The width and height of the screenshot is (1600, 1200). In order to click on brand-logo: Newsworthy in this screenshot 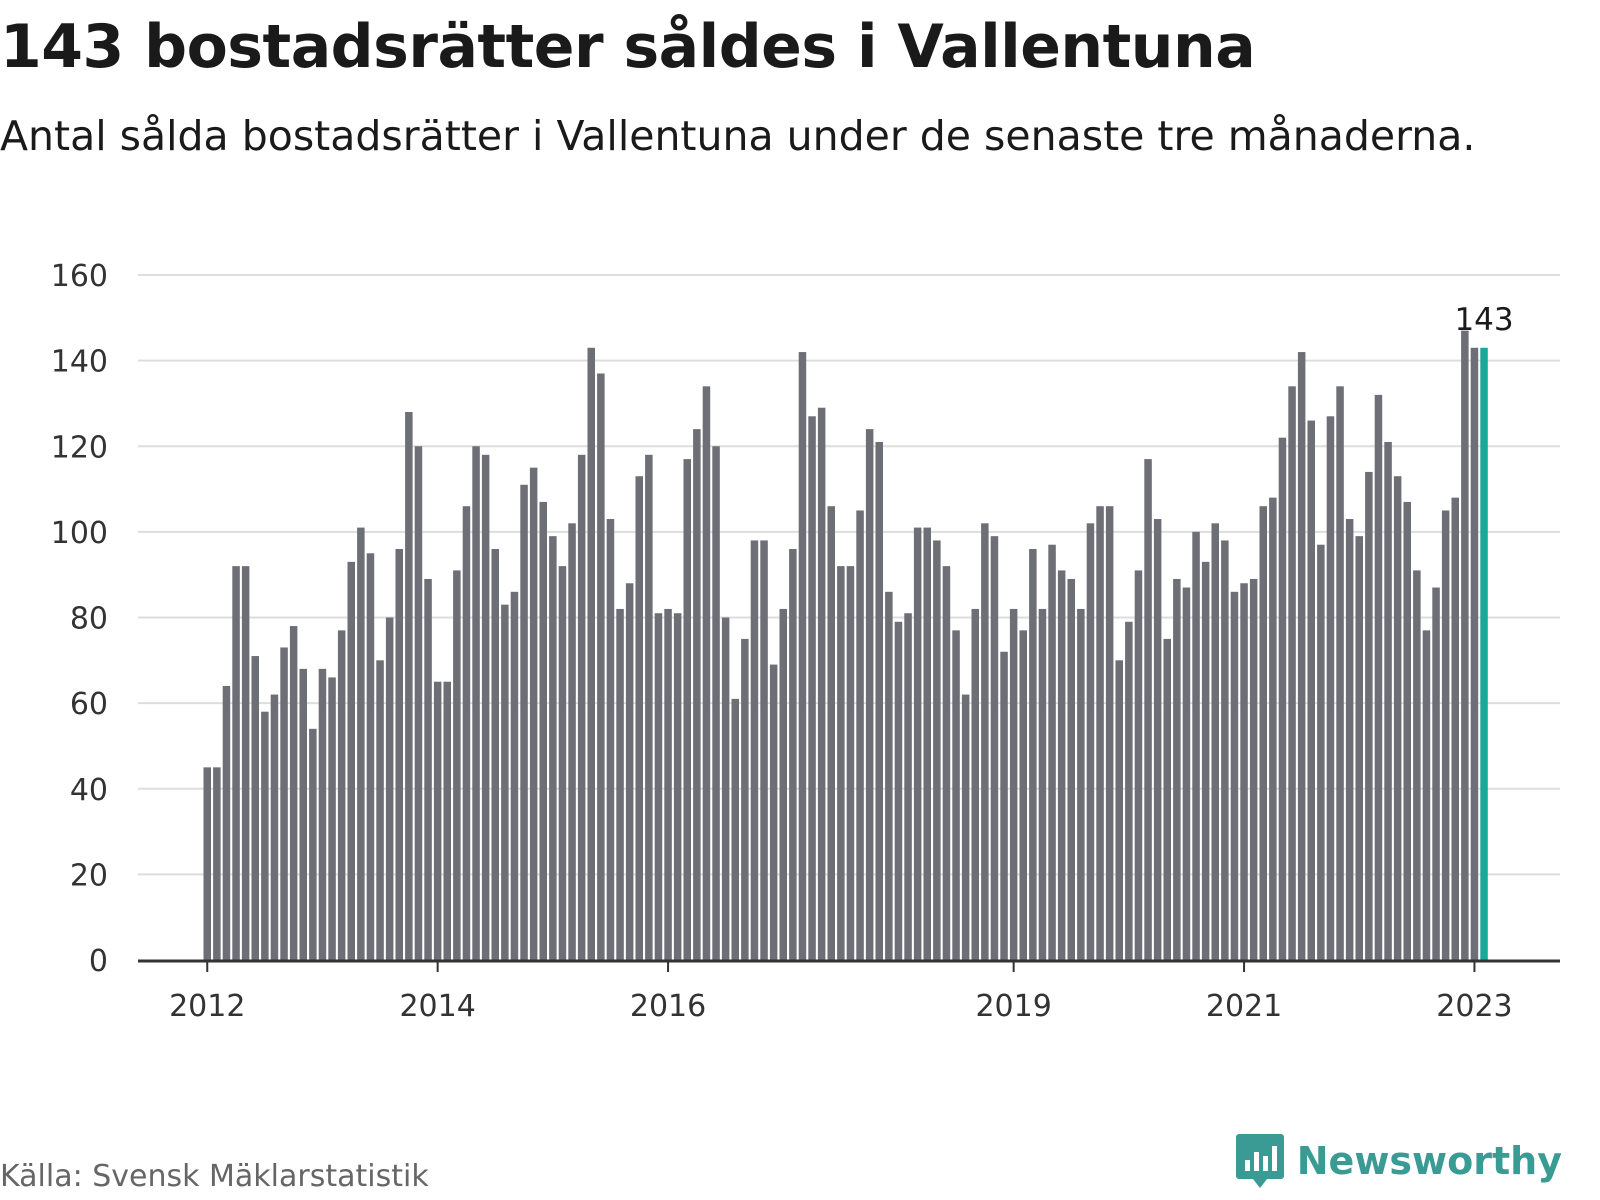, I will do `click(1398, 1161)`.